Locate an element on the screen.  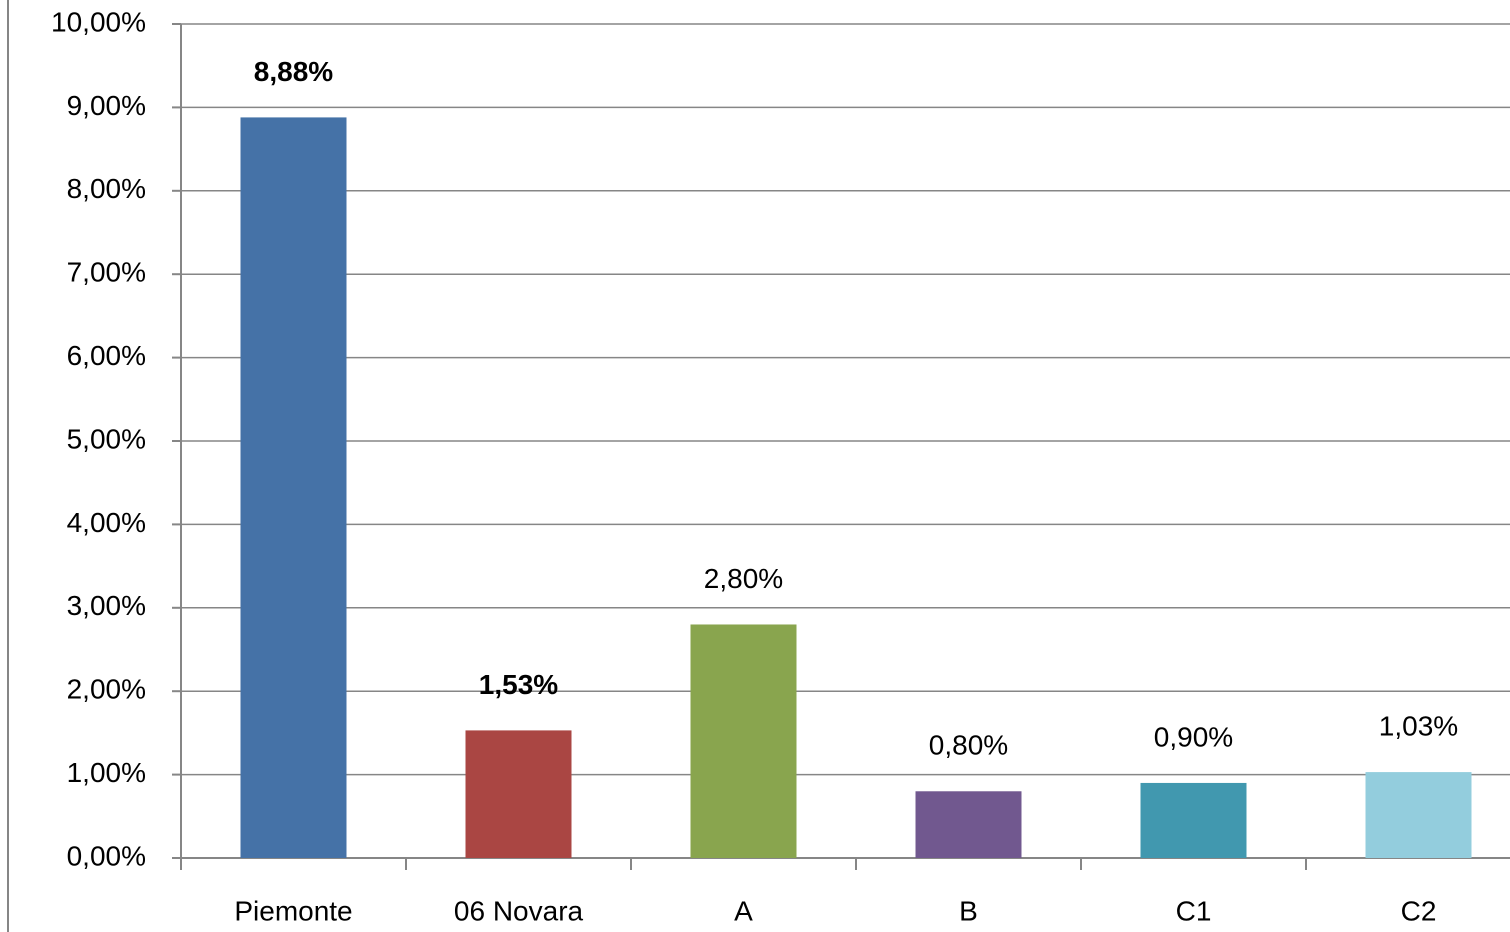
y-tick-label: 2,00% is located at coordinates (106, 689).